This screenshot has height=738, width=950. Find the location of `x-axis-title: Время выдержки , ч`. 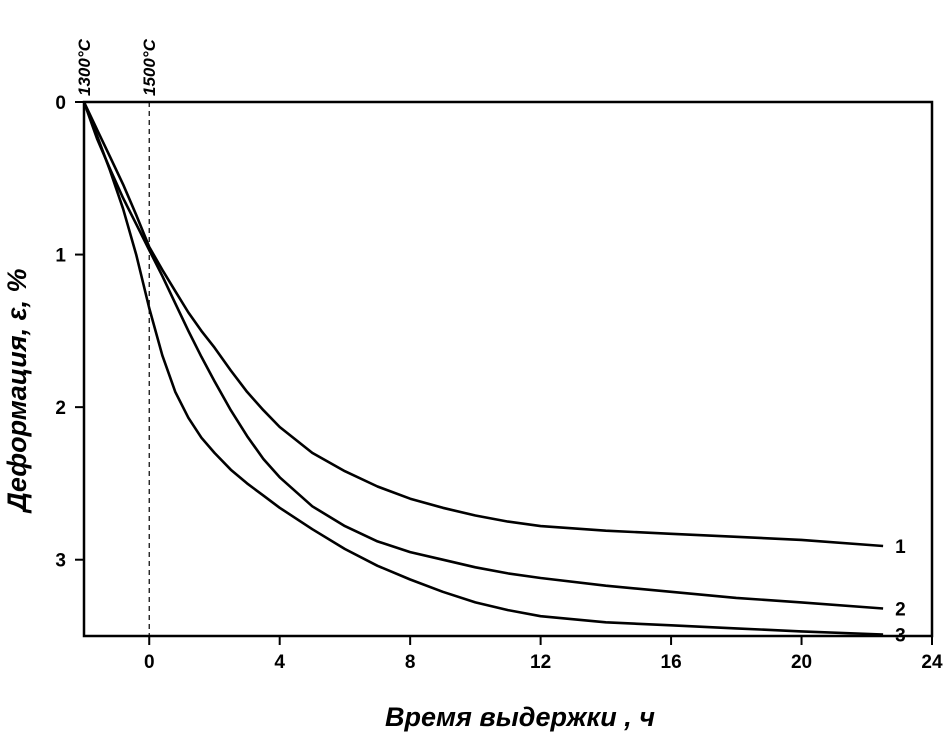

x-axis-title: Время выдержки , ч is located at coordinates (520, 717).